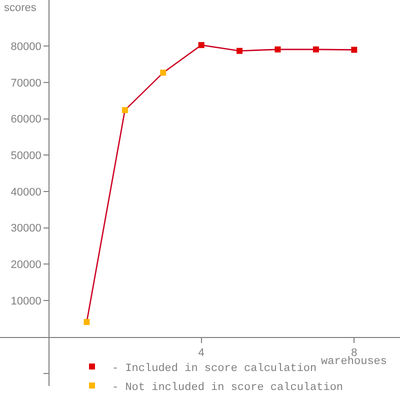  Describe the element at coordinates (26, 301) in the screenshot. I see `y-tick-label: 10000` at that location.